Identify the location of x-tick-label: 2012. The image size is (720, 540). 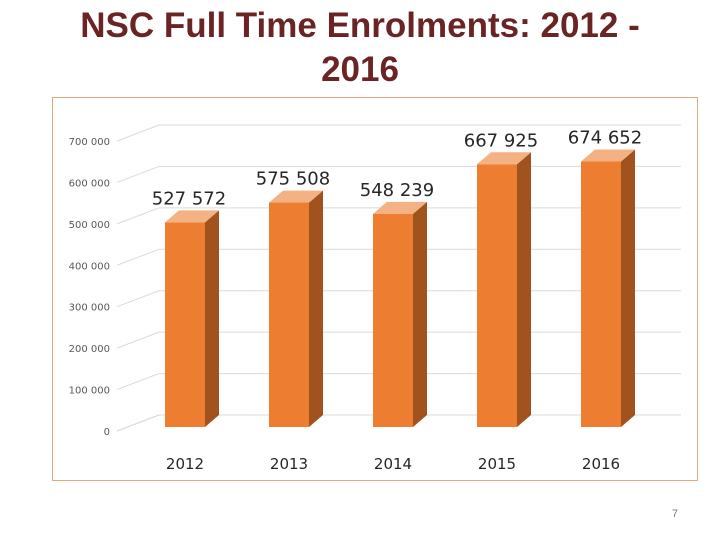
(185, 464).